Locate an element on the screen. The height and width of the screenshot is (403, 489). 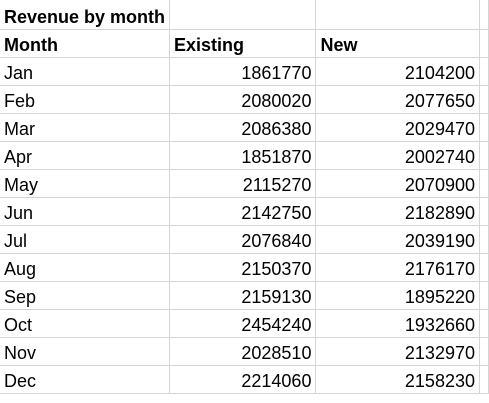
table-row: Jul 2076840 2039190 is located at coordinates (244, 239).